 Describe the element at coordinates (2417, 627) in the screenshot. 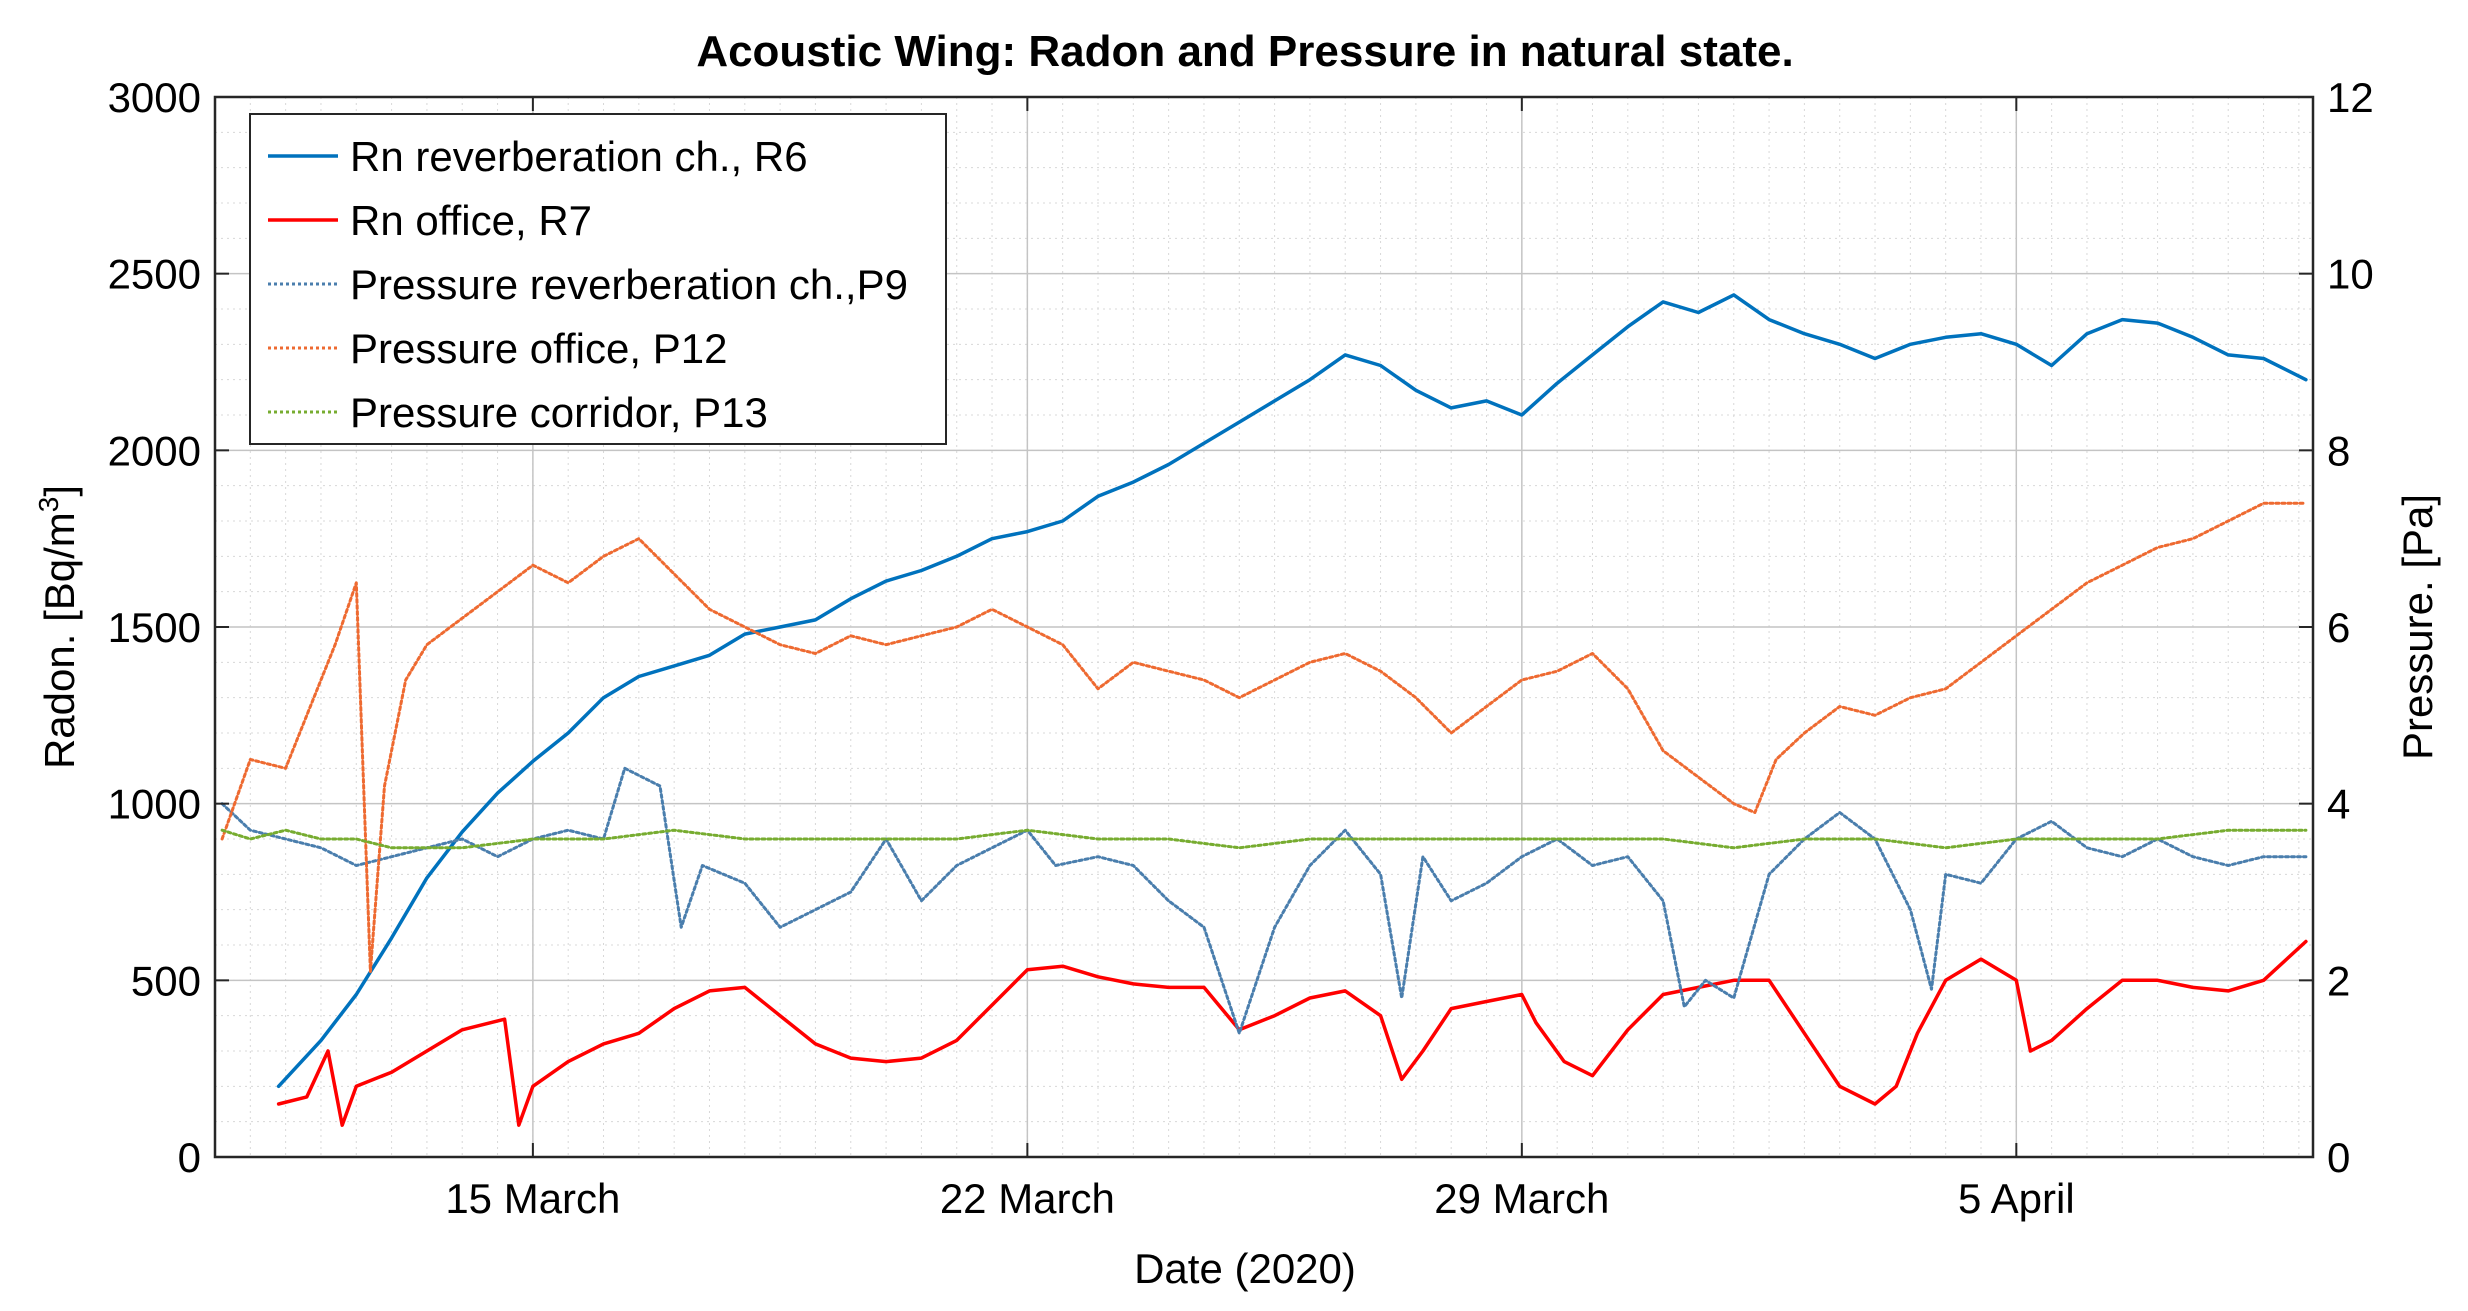

I see `y-axis-right-label: Pressure. [Pa]` at that location.